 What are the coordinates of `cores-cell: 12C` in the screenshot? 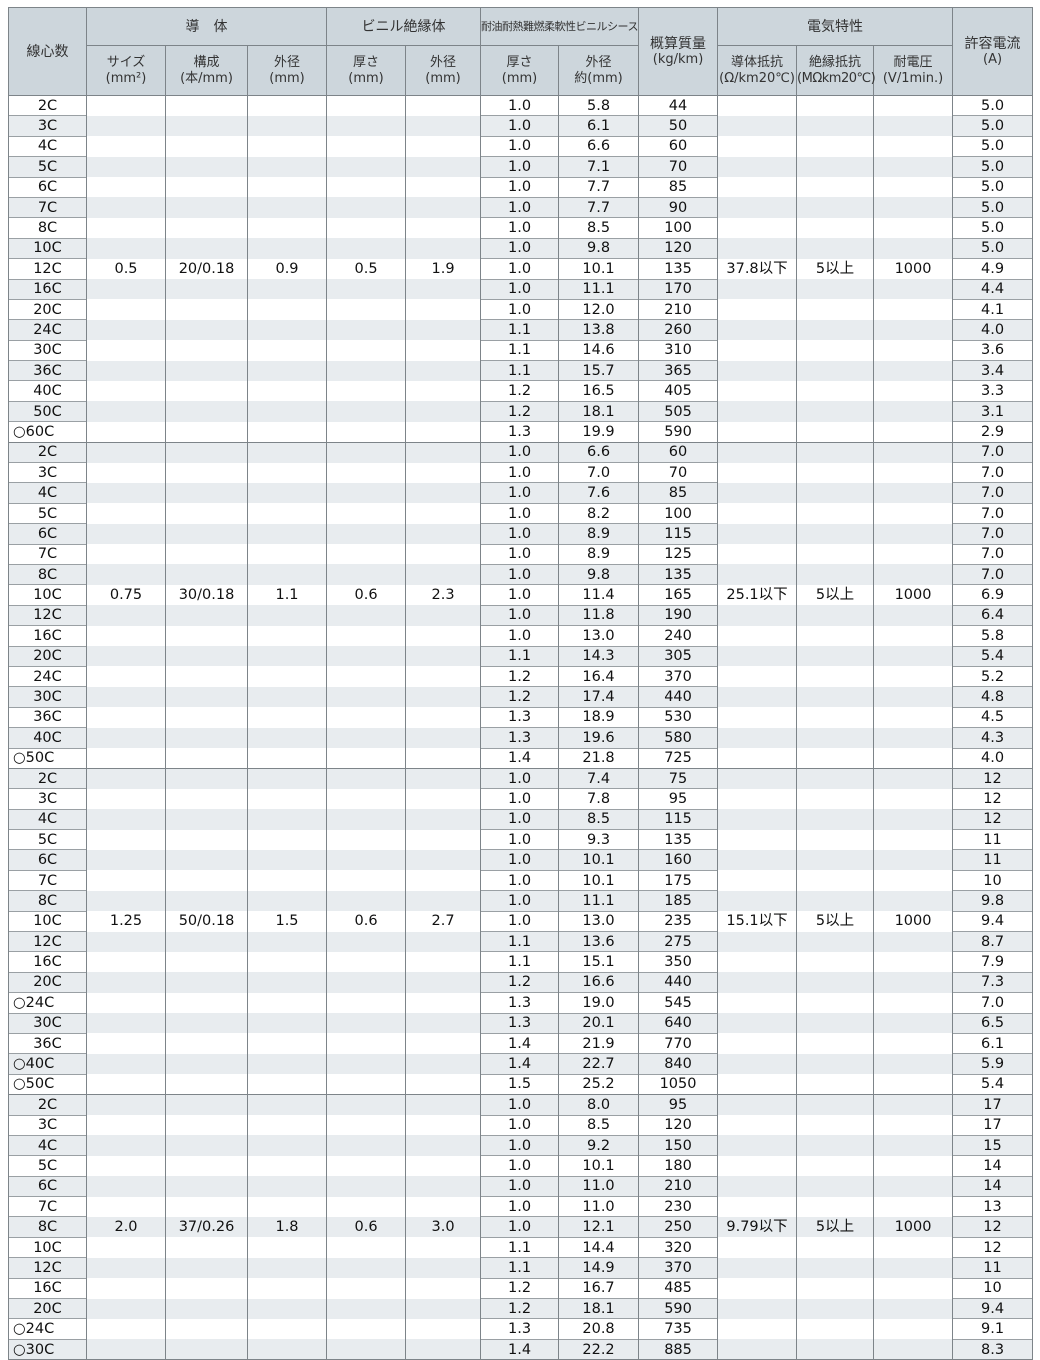 It's located at (47, 941).